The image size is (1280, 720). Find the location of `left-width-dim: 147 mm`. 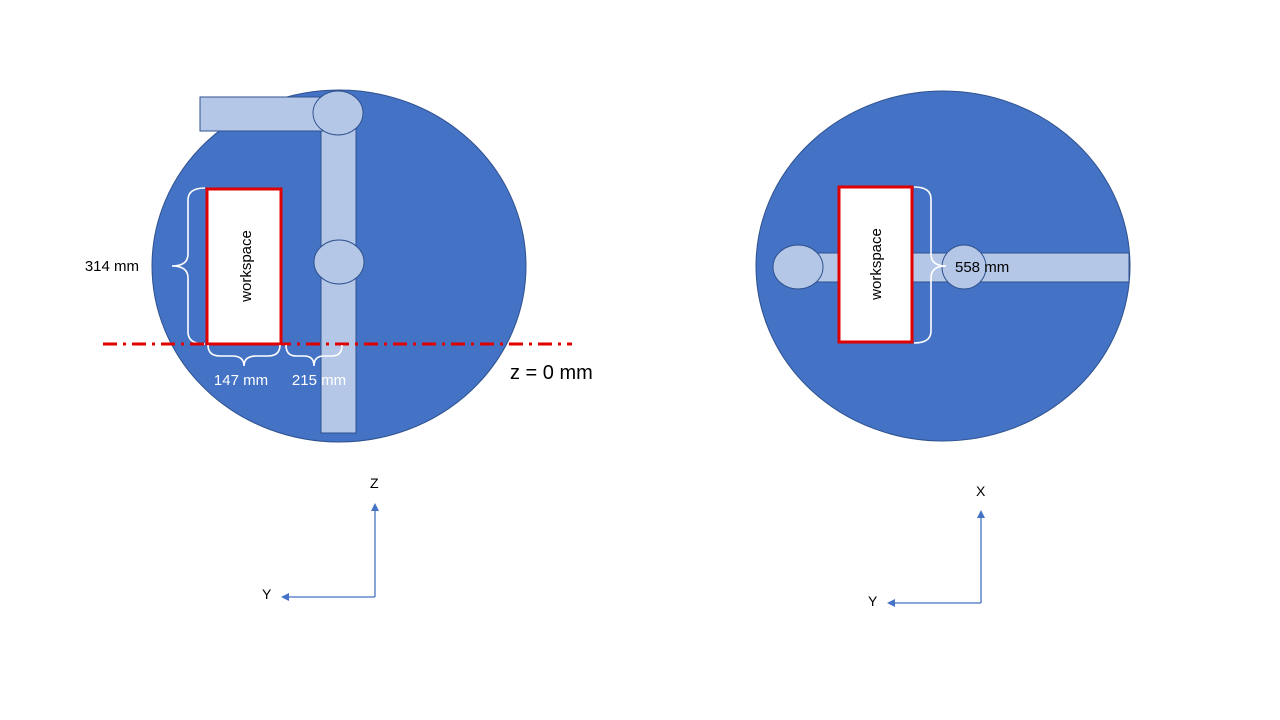

left-width-dim: 147 mm is located at coordinates (241, 380).